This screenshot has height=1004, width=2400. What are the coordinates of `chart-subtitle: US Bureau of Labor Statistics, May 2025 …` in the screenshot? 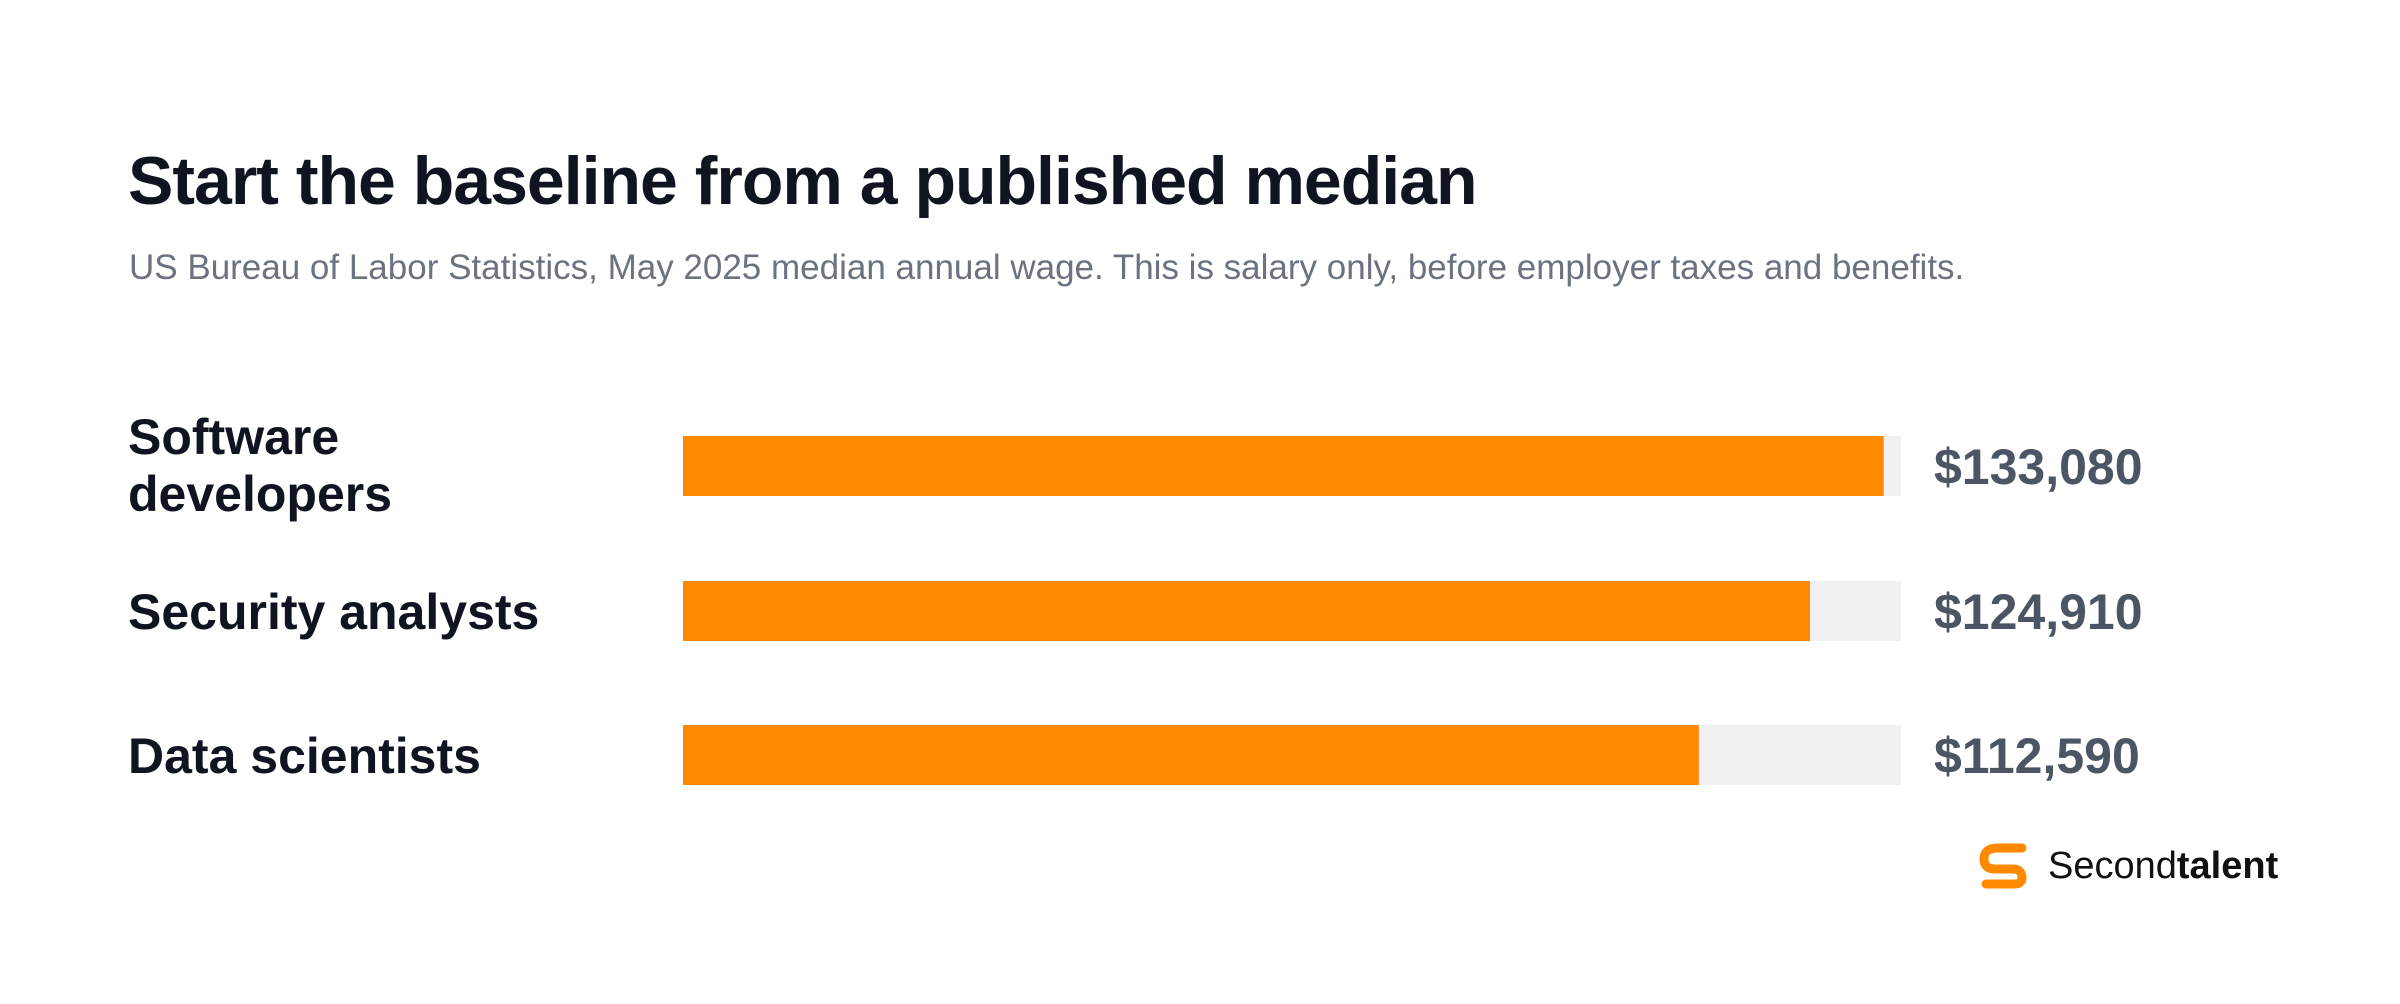 It's located at (1047, 267).